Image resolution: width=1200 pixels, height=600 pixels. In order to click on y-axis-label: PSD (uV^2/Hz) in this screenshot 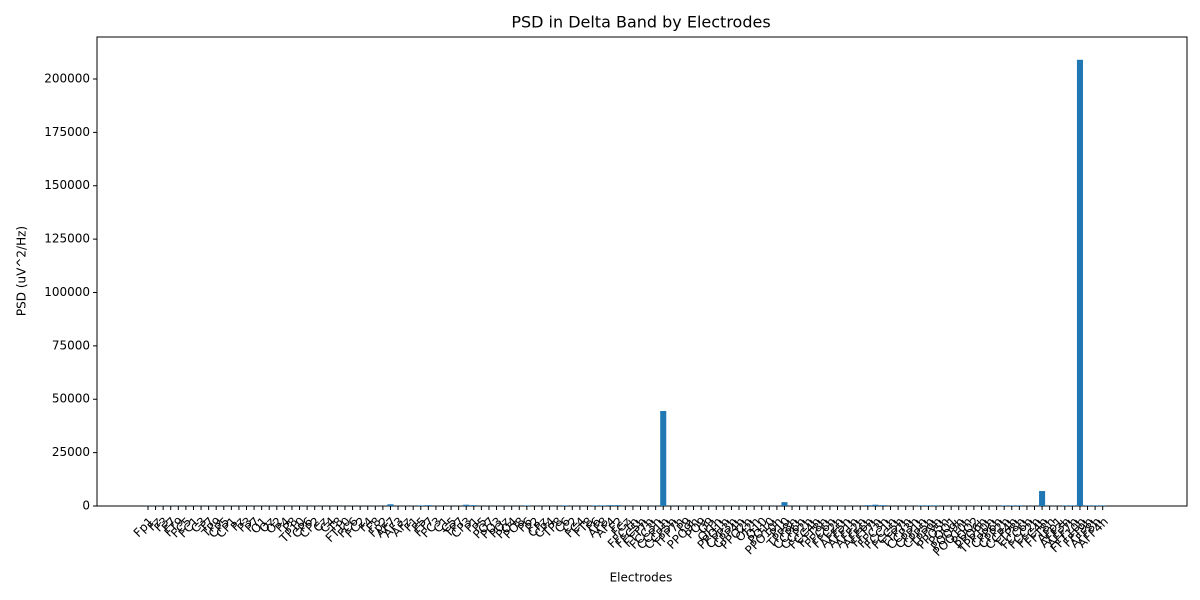, I will do `click(22, 271)`.